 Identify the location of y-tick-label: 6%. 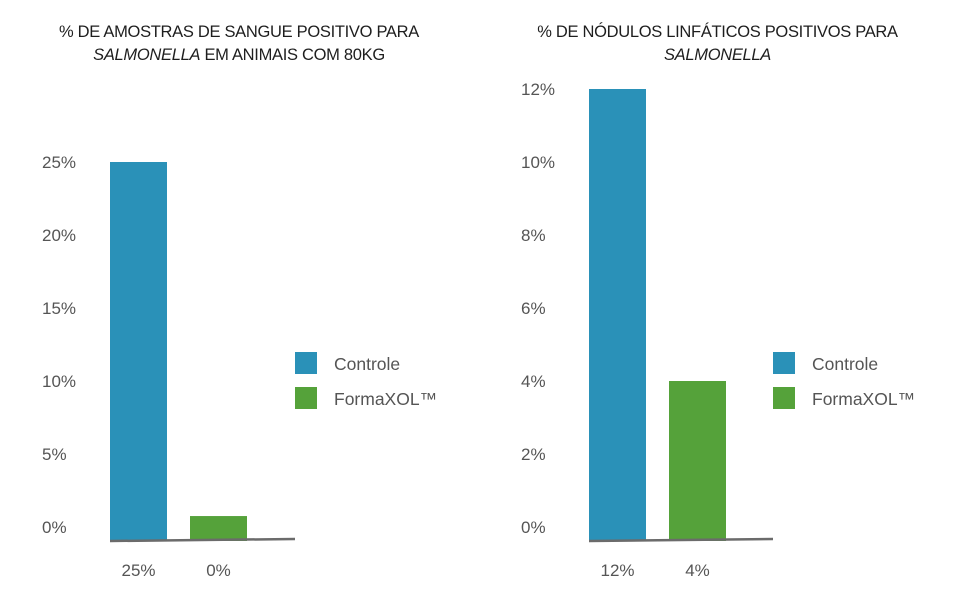
(533, 308).